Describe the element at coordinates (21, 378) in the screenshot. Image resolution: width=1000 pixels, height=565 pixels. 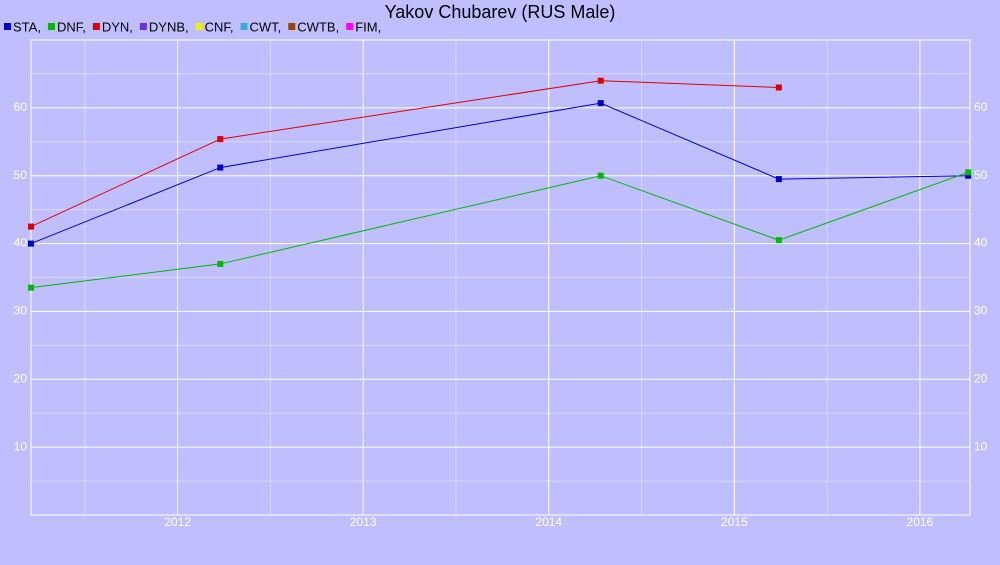
I see `y-tick-label: 20` at that location.